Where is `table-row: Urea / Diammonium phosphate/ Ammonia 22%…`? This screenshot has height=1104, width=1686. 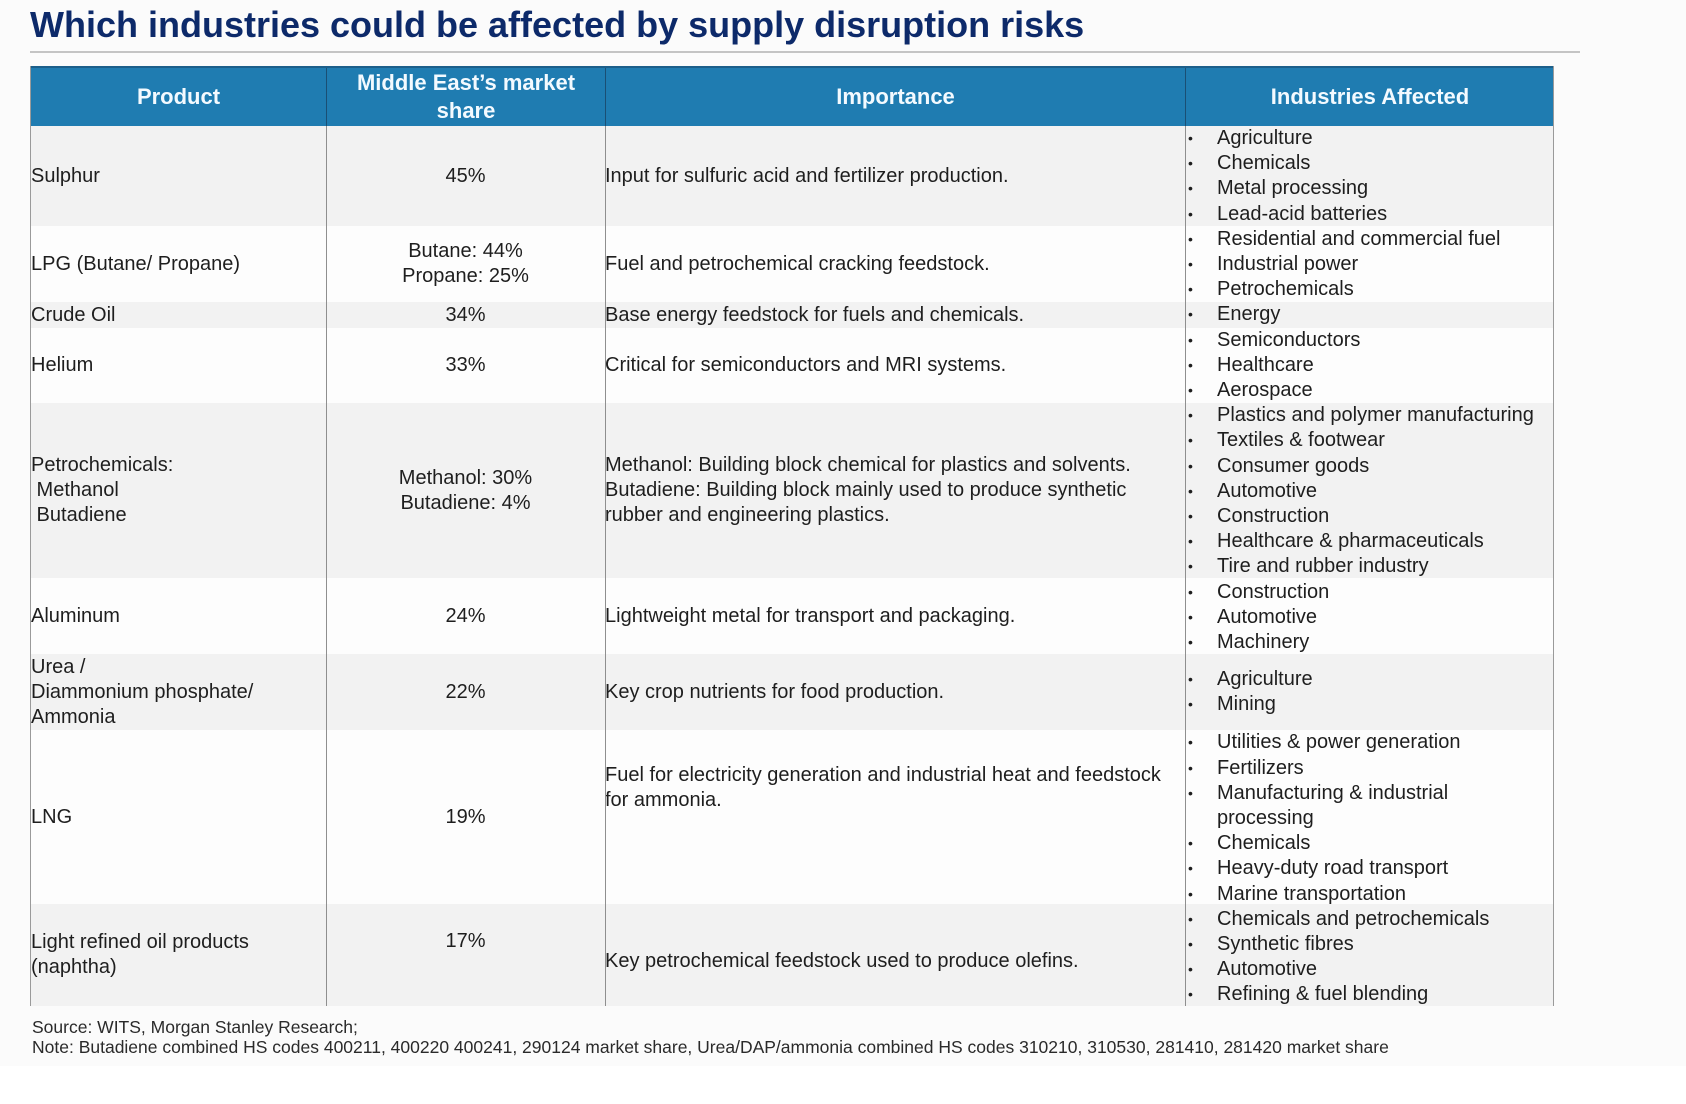 table-row: Urea / Diammonium phosphate/ Ammonia 22%… is located at coordinates (792, 692).